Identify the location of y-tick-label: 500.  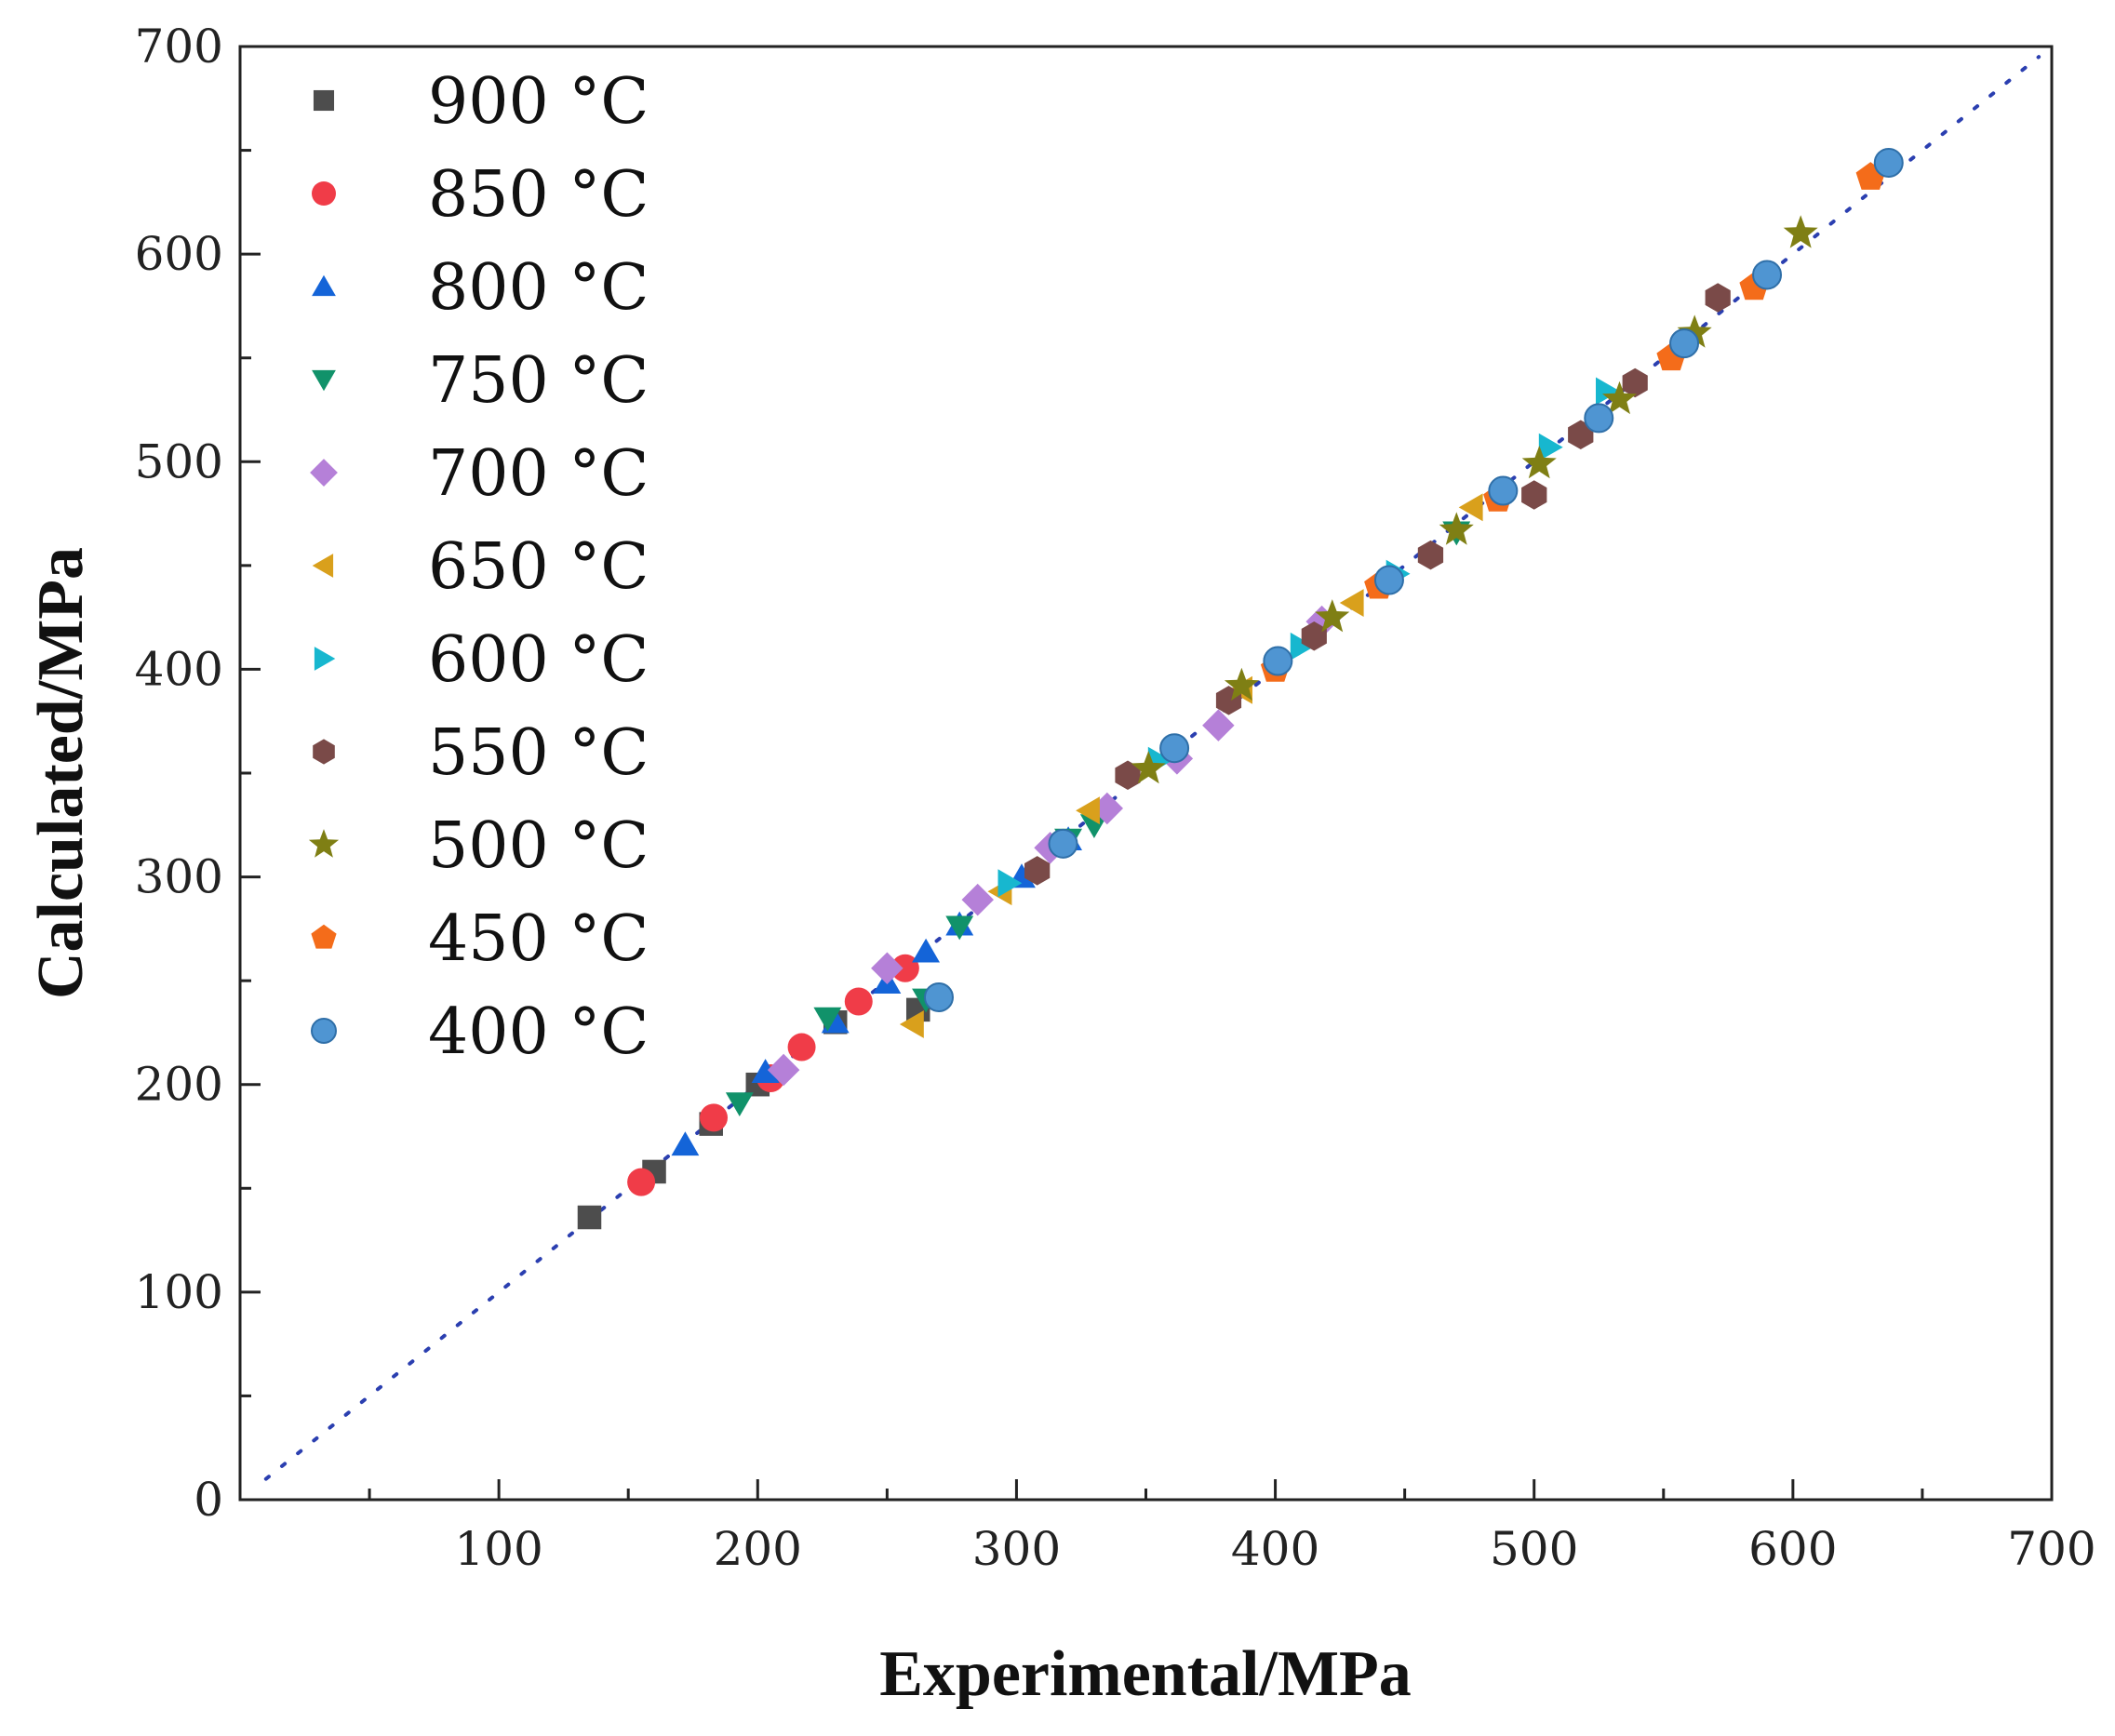
(179, 461).